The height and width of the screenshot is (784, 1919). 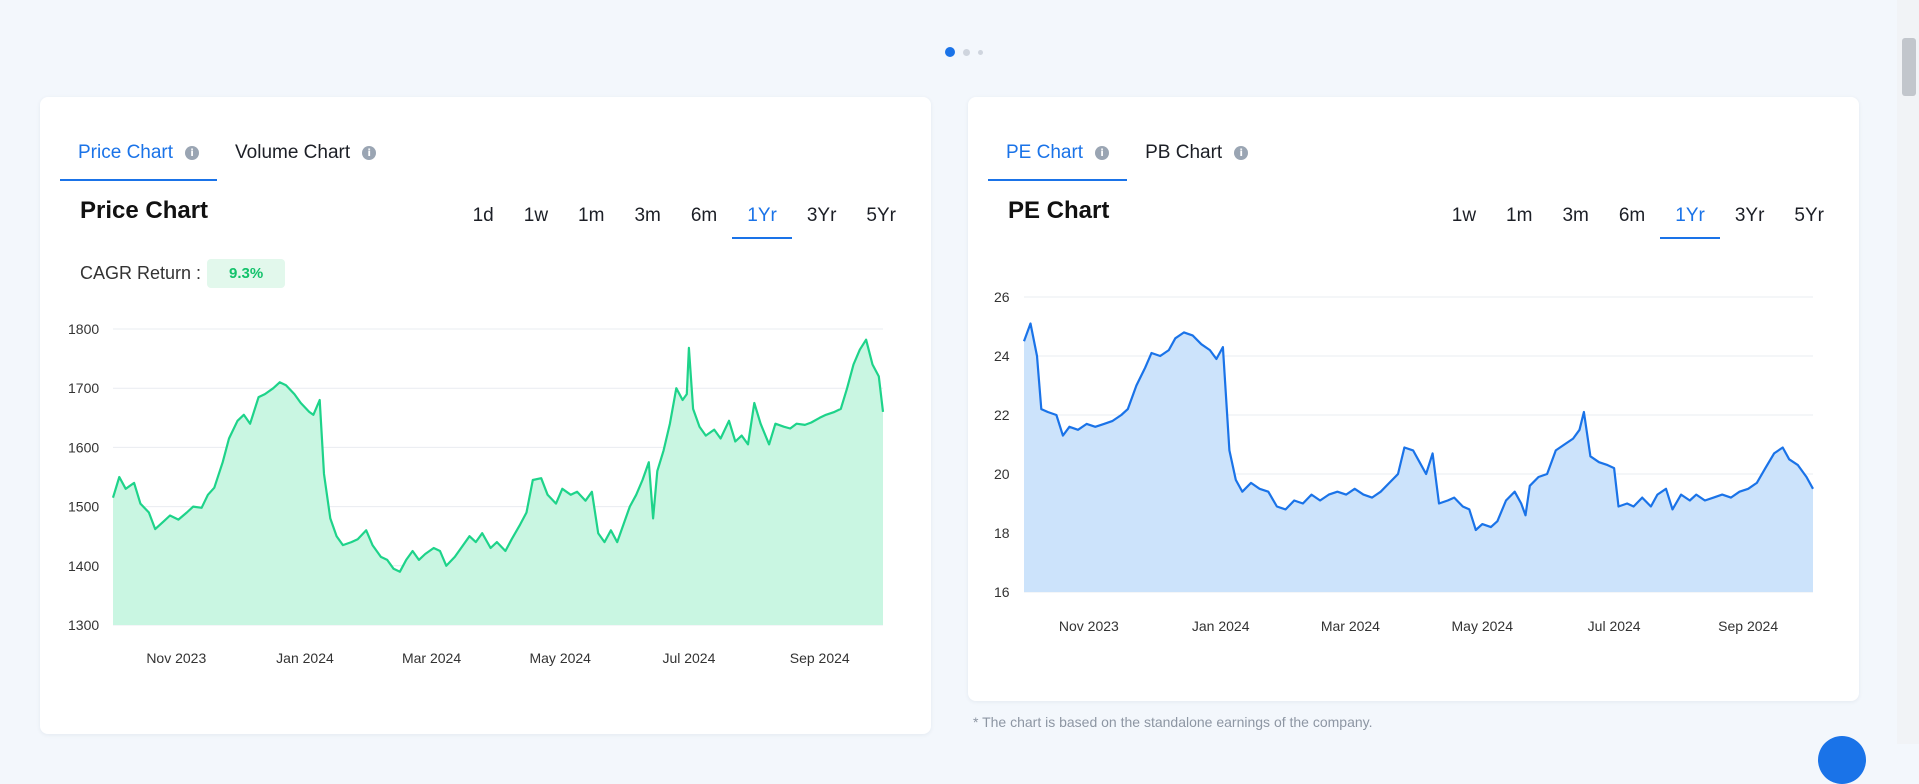 I want to click on tab-price-chart: Price Chart i, so click(x=139, y=154).